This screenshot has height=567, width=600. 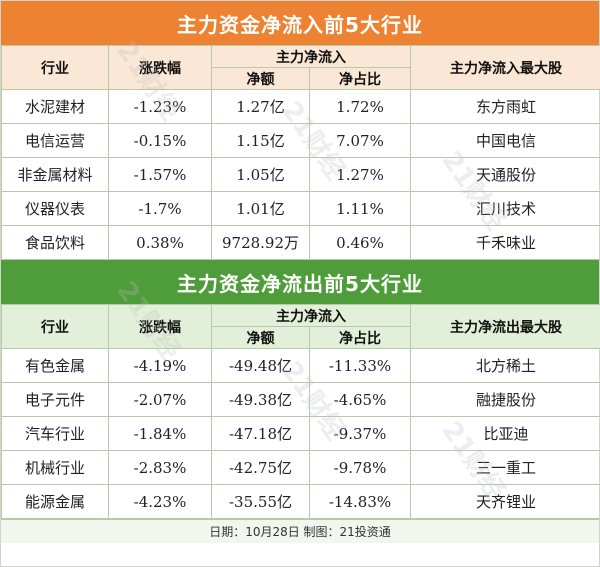 What do you see at coordinates (260, 467) in the screenshot?
I see `cell-net: -42.75亿` at bounding box center [260, 467].